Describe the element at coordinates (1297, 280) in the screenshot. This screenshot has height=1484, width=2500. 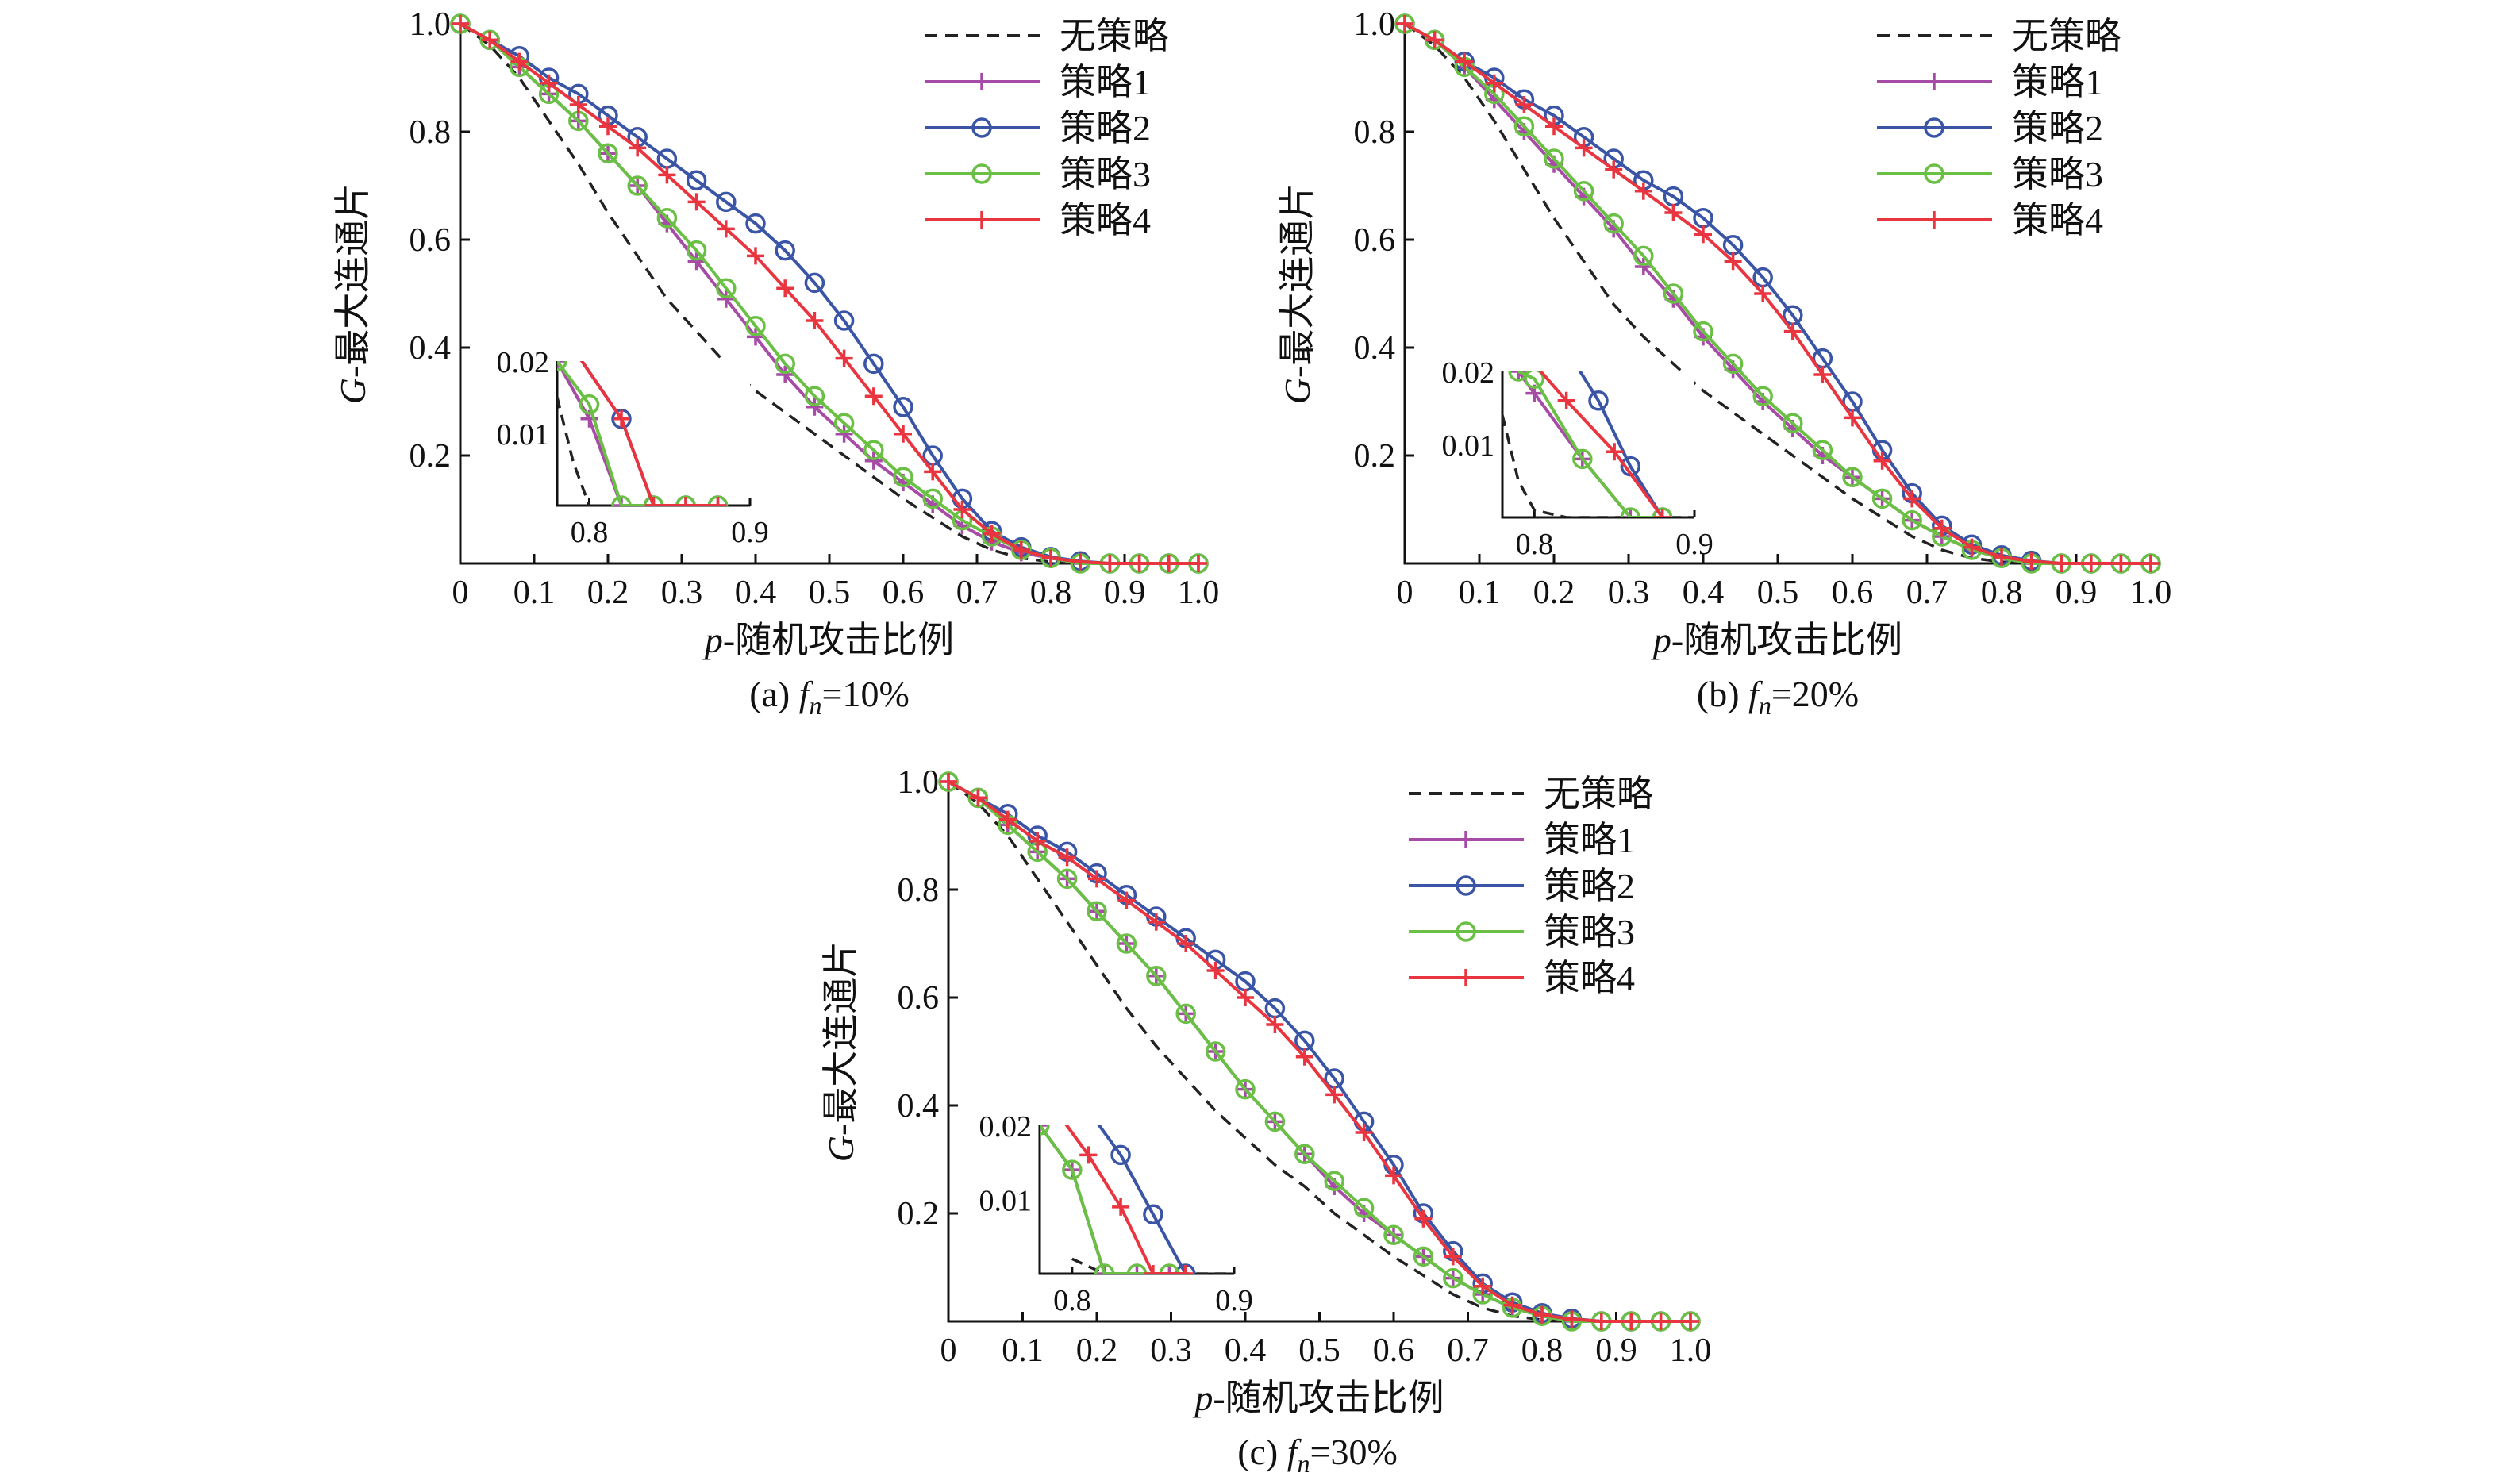
I see `y-axis-text: -最大连通片` at that location.